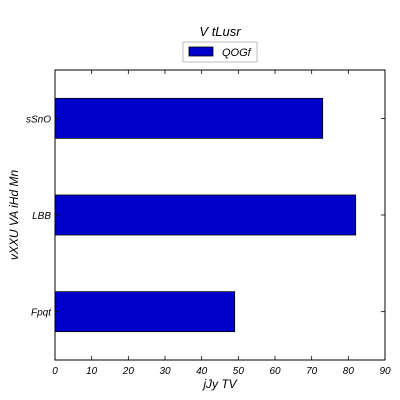 The image size is (400, 400). What do you see at coordinates (38, 119) in the screenshot?
I see `y-tick-label: sSnO` at bounding box center [38, 119].